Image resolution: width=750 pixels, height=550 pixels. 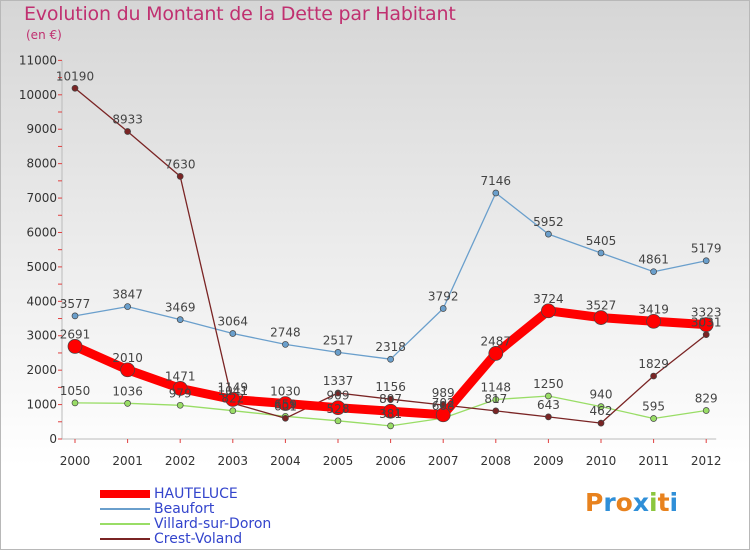 What do you see at coordinates (75, 76) in the screenshot?
I see `data-label-crest-voland: 10190` at bounding box center [75, 76].